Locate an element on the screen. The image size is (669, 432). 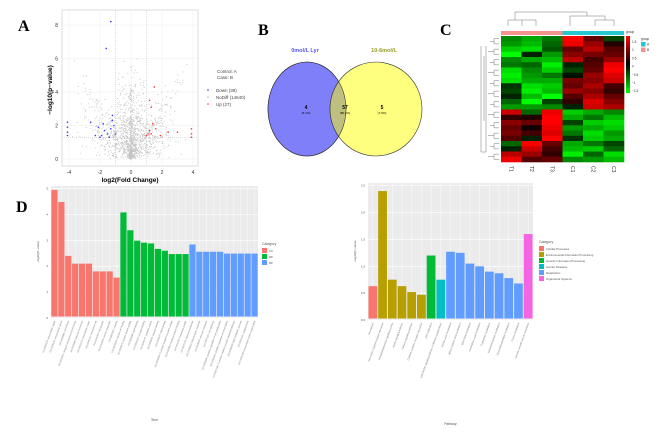
volcano-point-up is located at coordinates (152, 124).